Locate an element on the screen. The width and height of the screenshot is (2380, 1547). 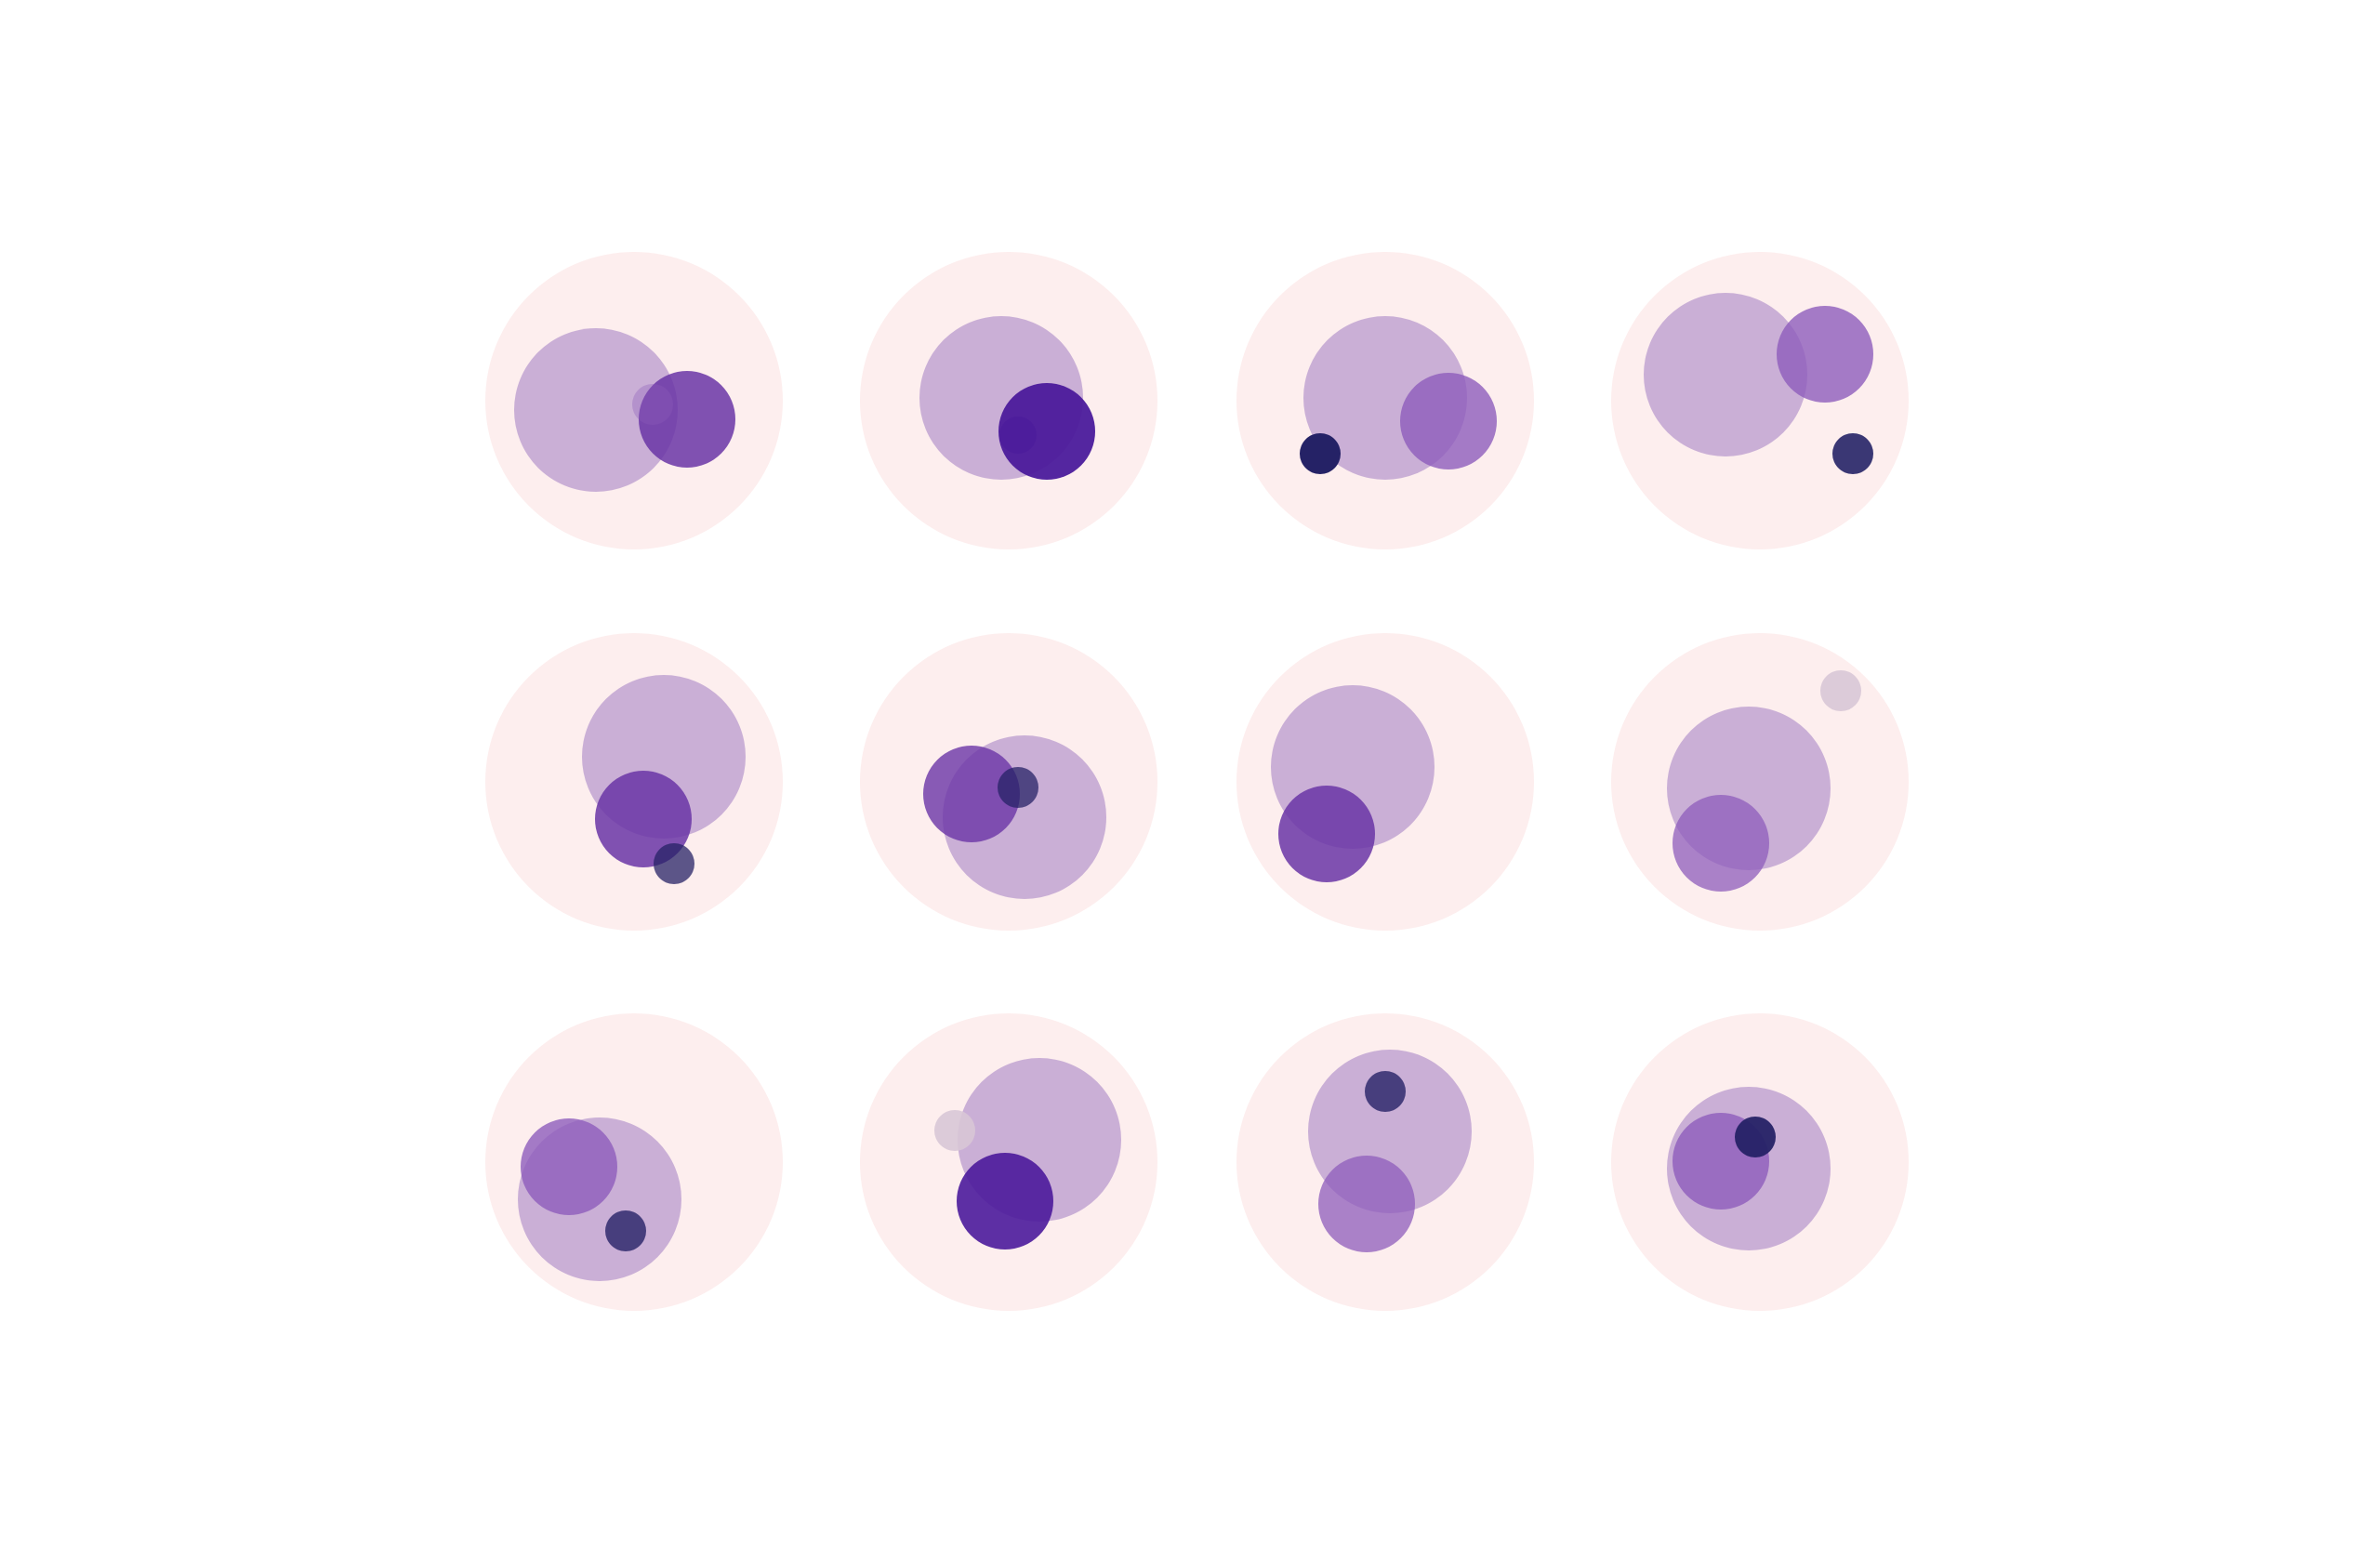
cell-r3-c1 is located at coordinates (634, 1162).